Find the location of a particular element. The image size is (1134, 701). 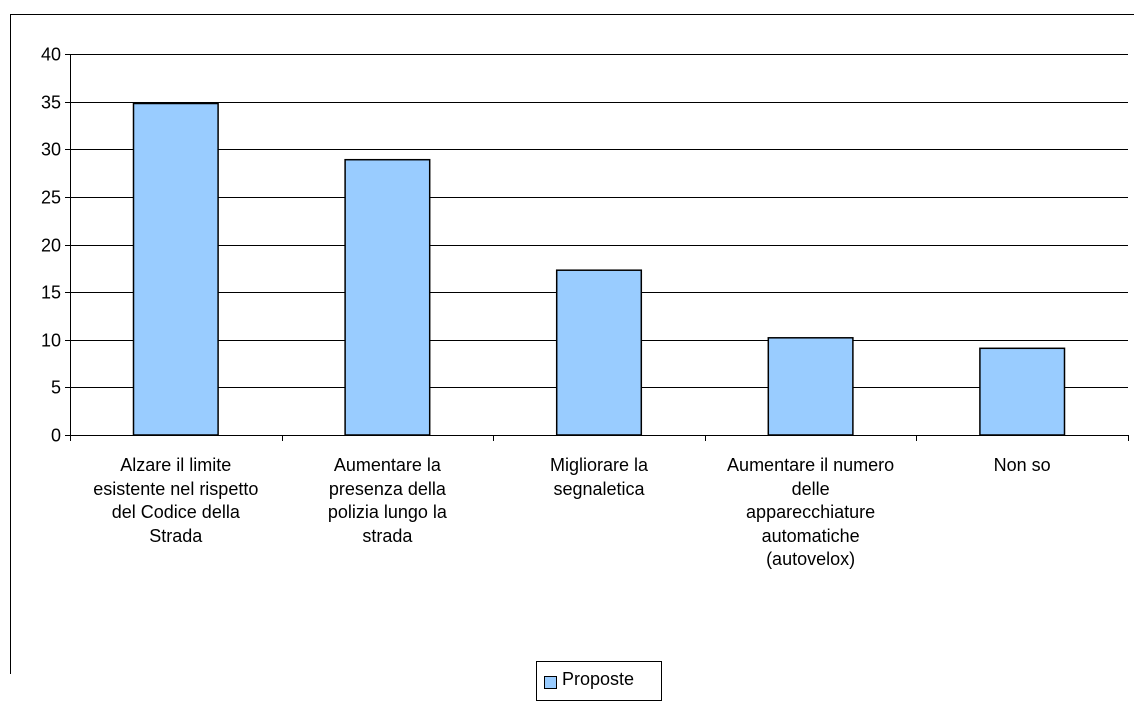

x-category-label-line: automatiche is located at coordinates (811, 537).